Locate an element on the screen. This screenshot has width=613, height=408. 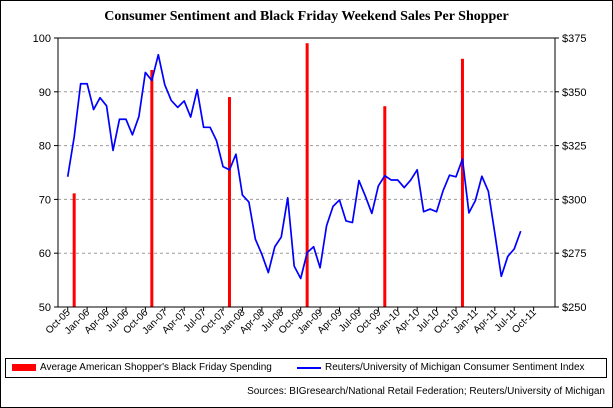
legend-swatch-sentiment is located at coordinates (309, 367).